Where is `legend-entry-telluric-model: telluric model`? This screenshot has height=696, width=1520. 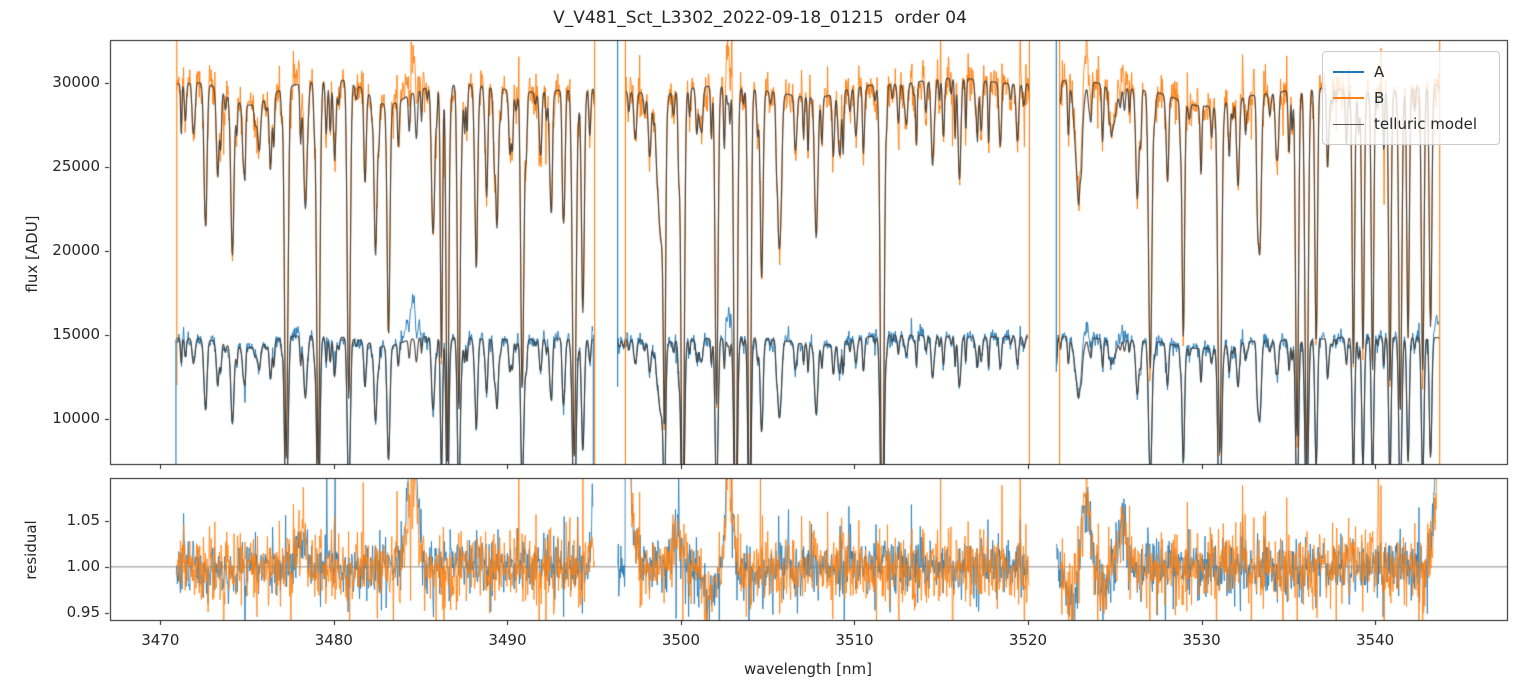
legend-entry-telluric-model: telluric model is located at coordinates (1411, 124).